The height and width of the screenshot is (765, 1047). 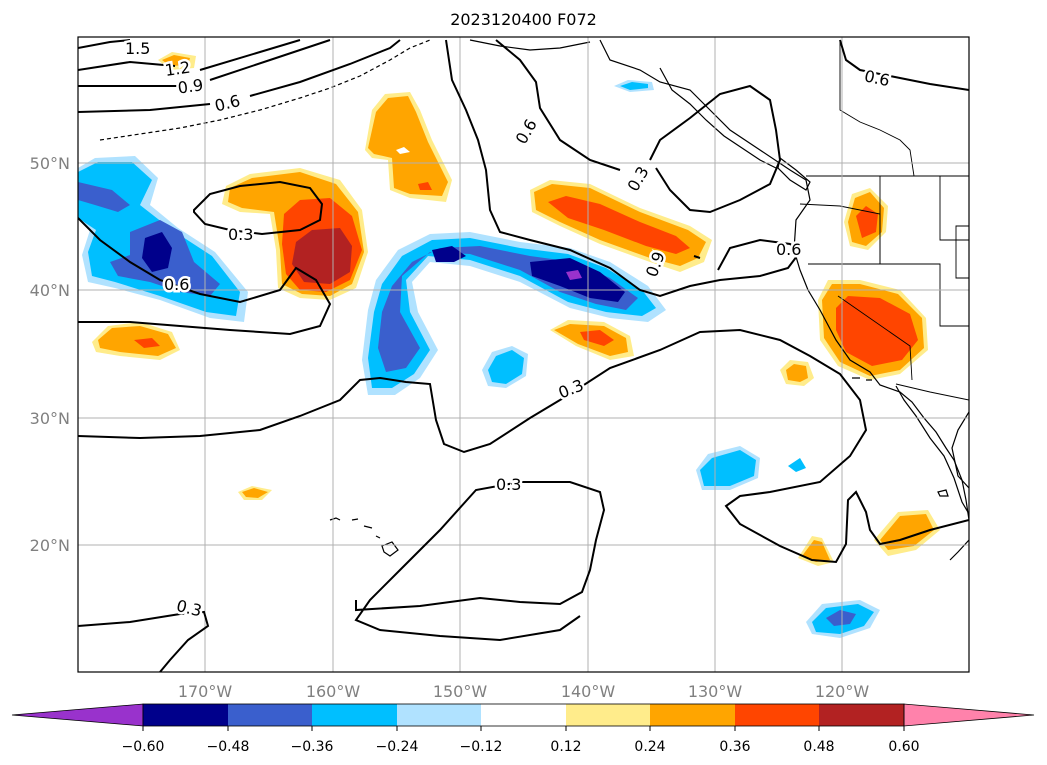 I want to click on alaska-canada-border, so click(x=877, y=108).